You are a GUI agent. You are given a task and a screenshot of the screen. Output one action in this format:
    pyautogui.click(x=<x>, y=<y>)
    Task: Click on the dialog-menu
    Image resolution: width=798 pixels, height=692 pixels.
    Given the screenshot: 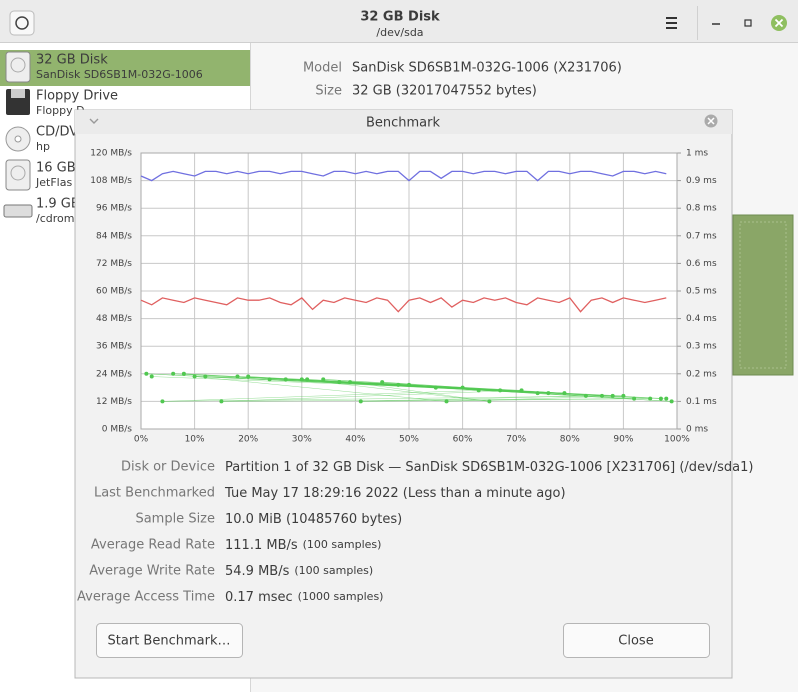 What is the action you would take?
    pyautogui.click(x=94, y=121)
    